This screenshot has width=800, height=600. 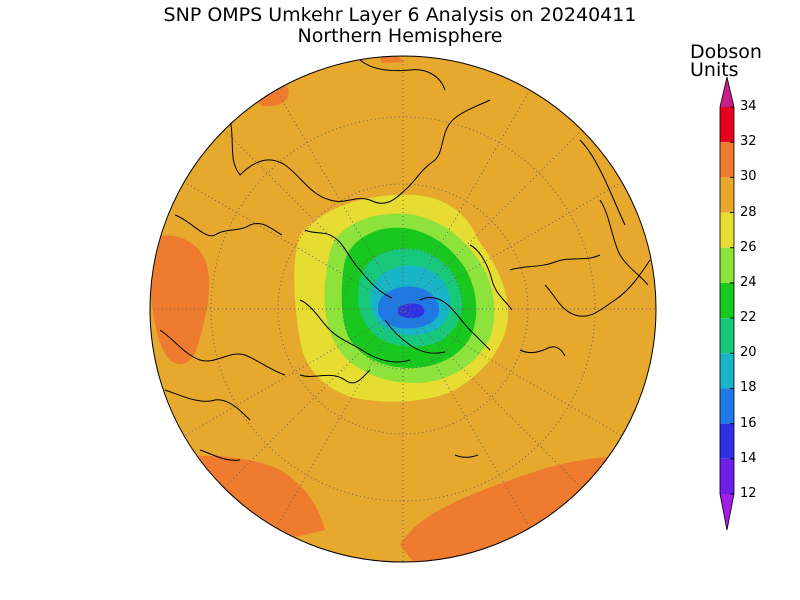 What do you see at coordinates (727, 92) in the screenshot?
I see `colorbar-over-arrow` at bounding box center [727, 92].